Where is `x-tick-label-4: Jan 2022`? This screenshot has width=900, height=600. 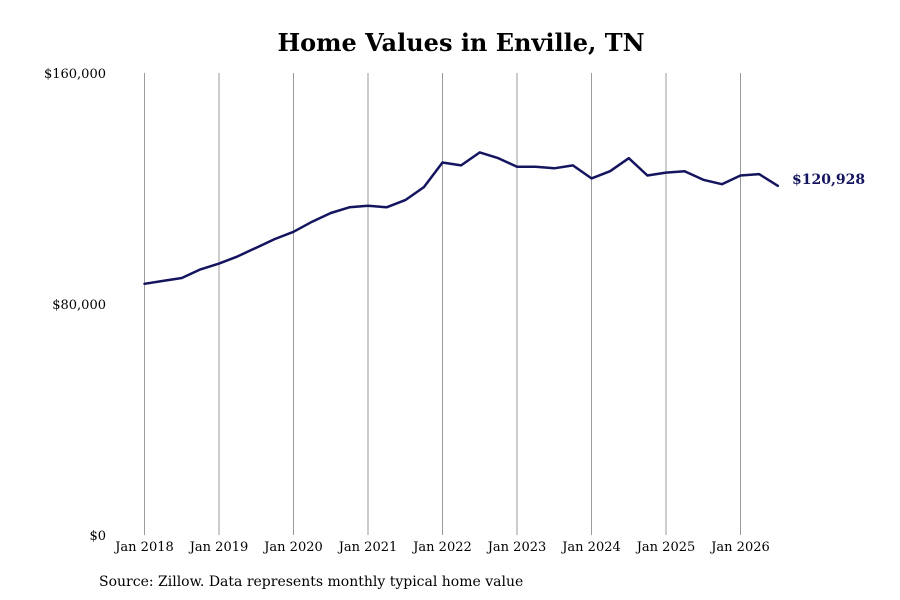 x-tick-label-4: Jan 2022 is located at coordinates (441, 547).